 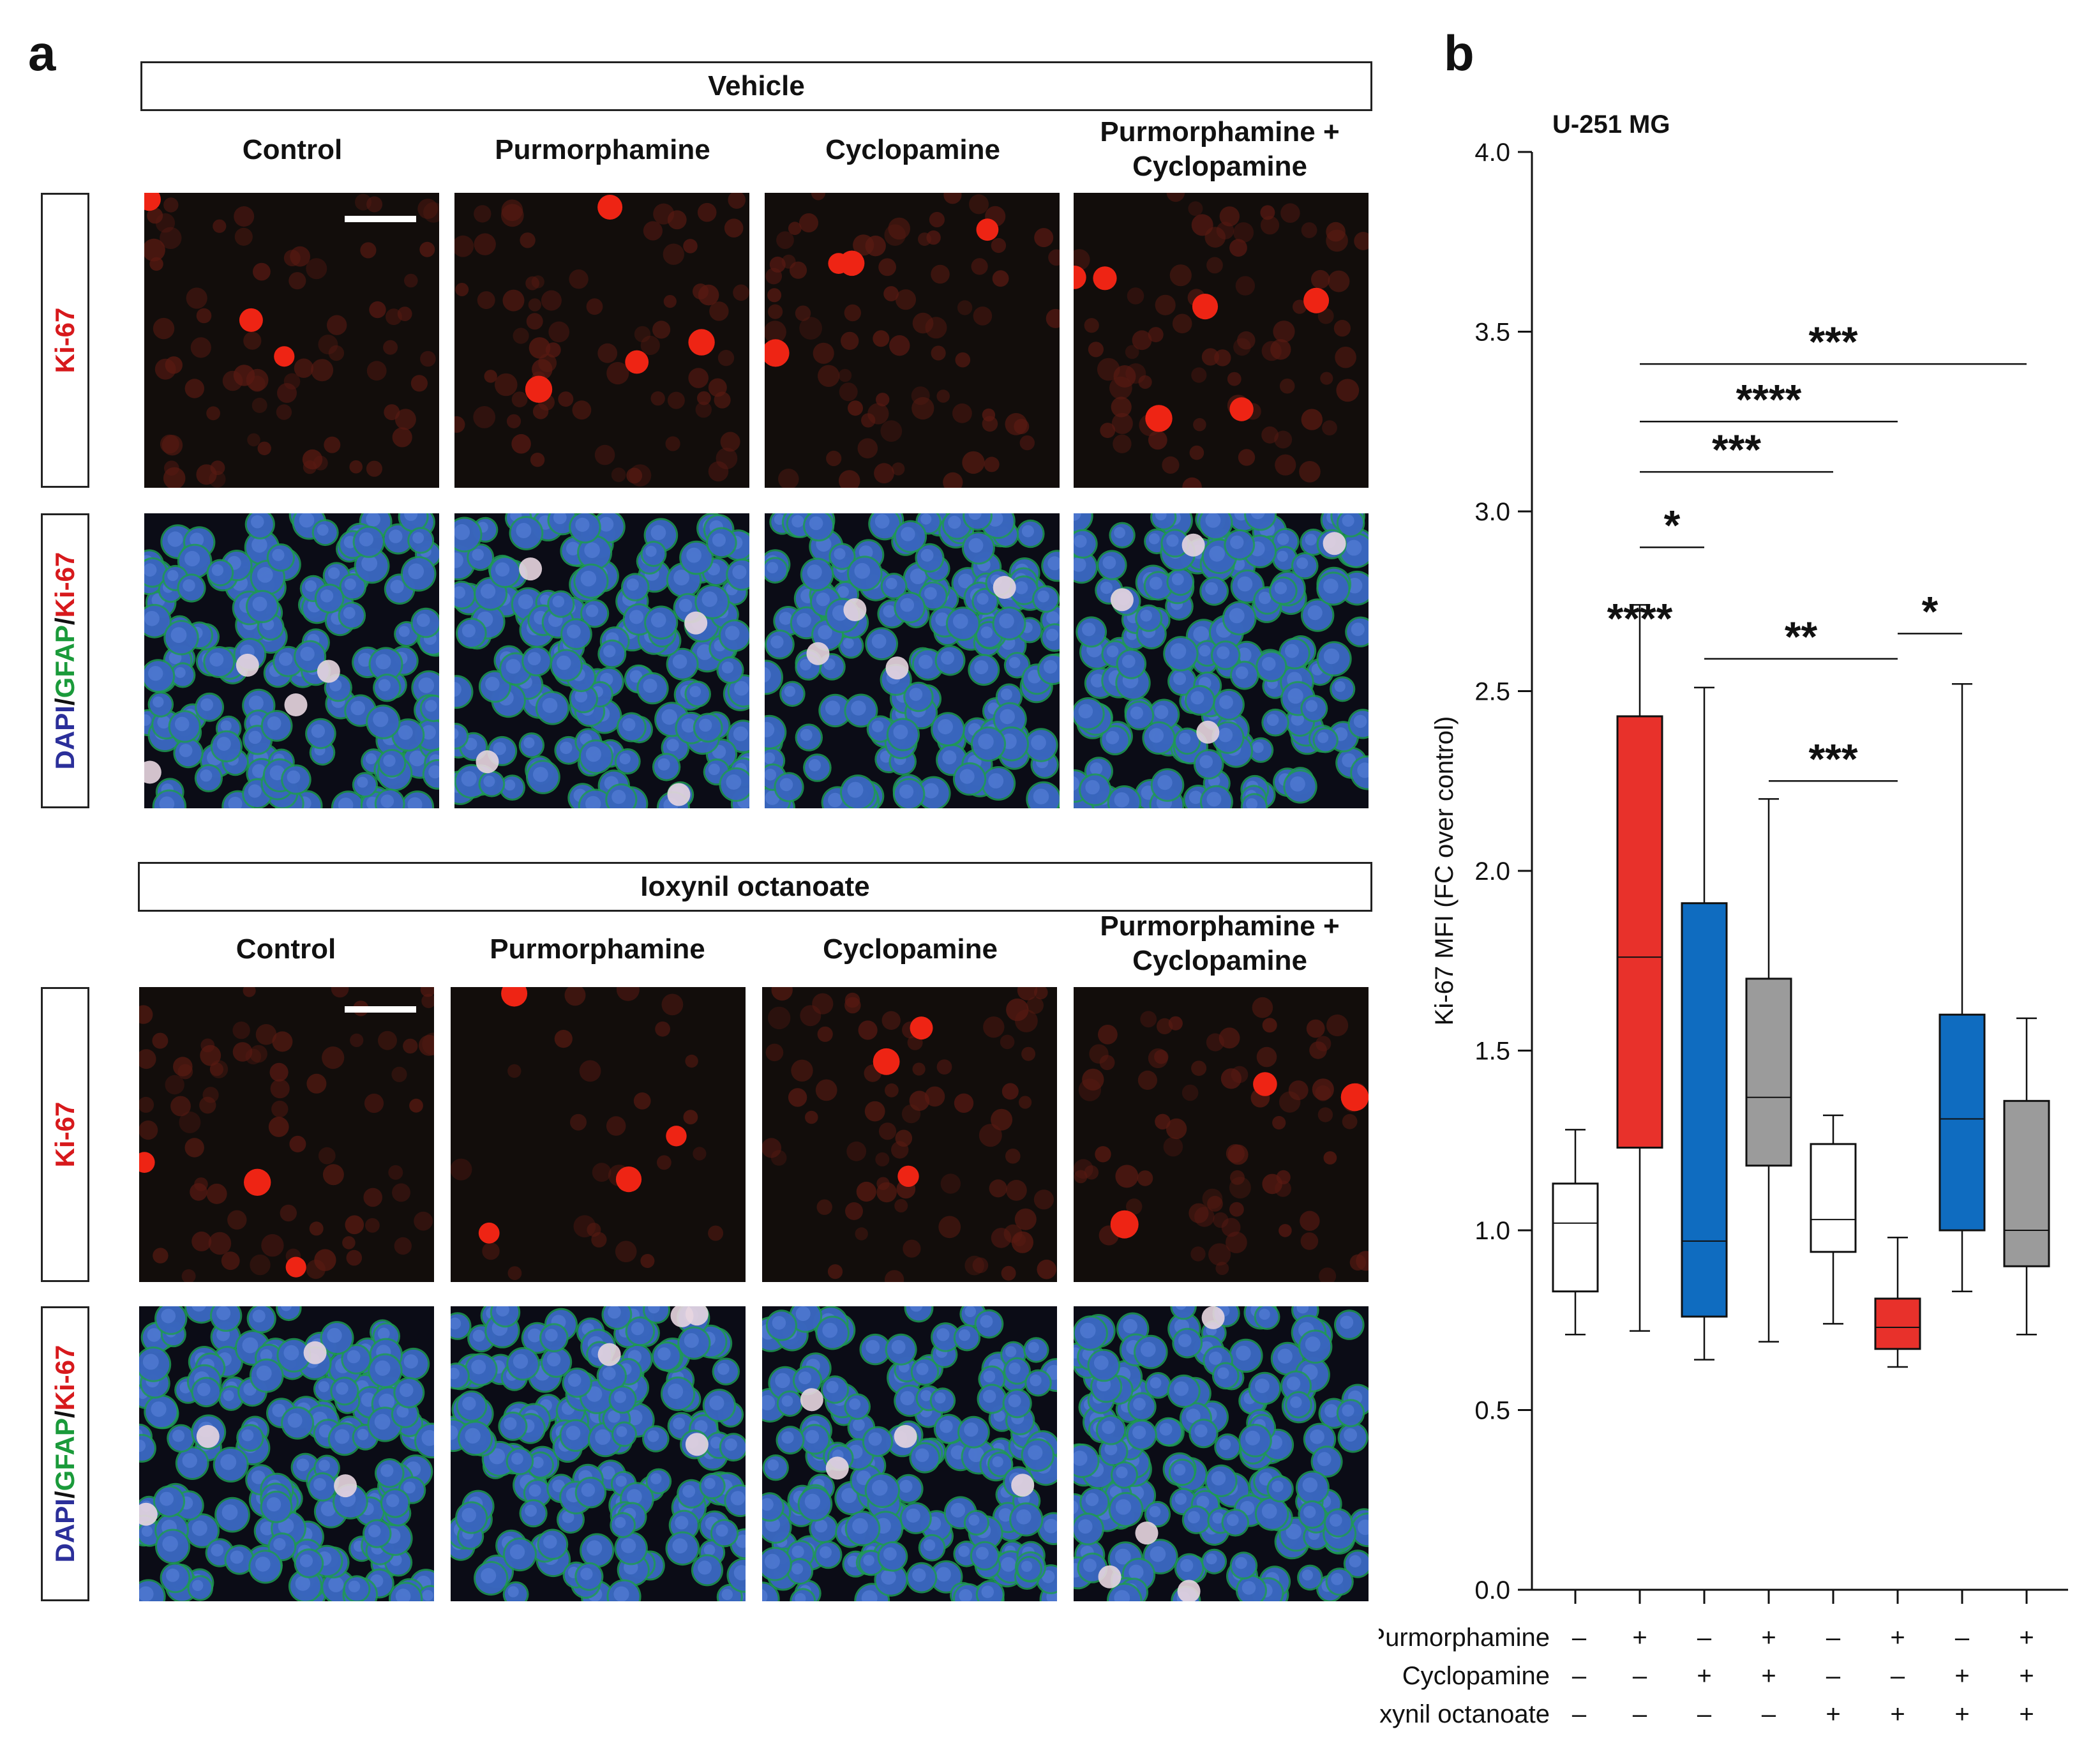 What do you see at coordinates (42, 53) in the screenshot?
I see `panel-letter-a: a` at bounding box center [42, 53].